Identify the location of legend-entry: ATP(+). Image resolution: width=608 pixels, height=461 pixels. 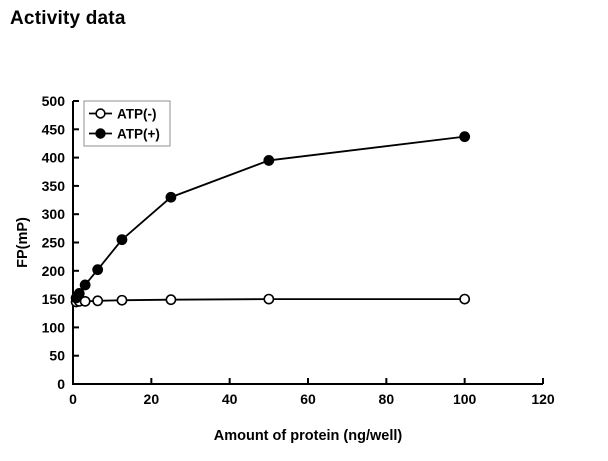
(124, 134).